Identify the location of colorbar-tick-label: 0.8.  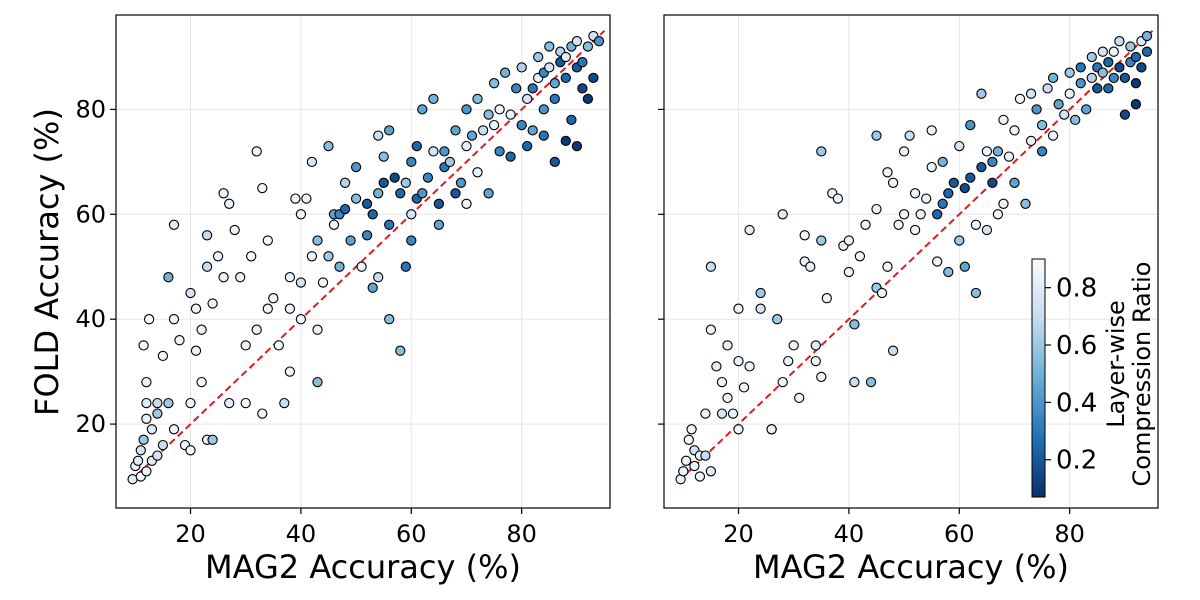
(1076, 289).